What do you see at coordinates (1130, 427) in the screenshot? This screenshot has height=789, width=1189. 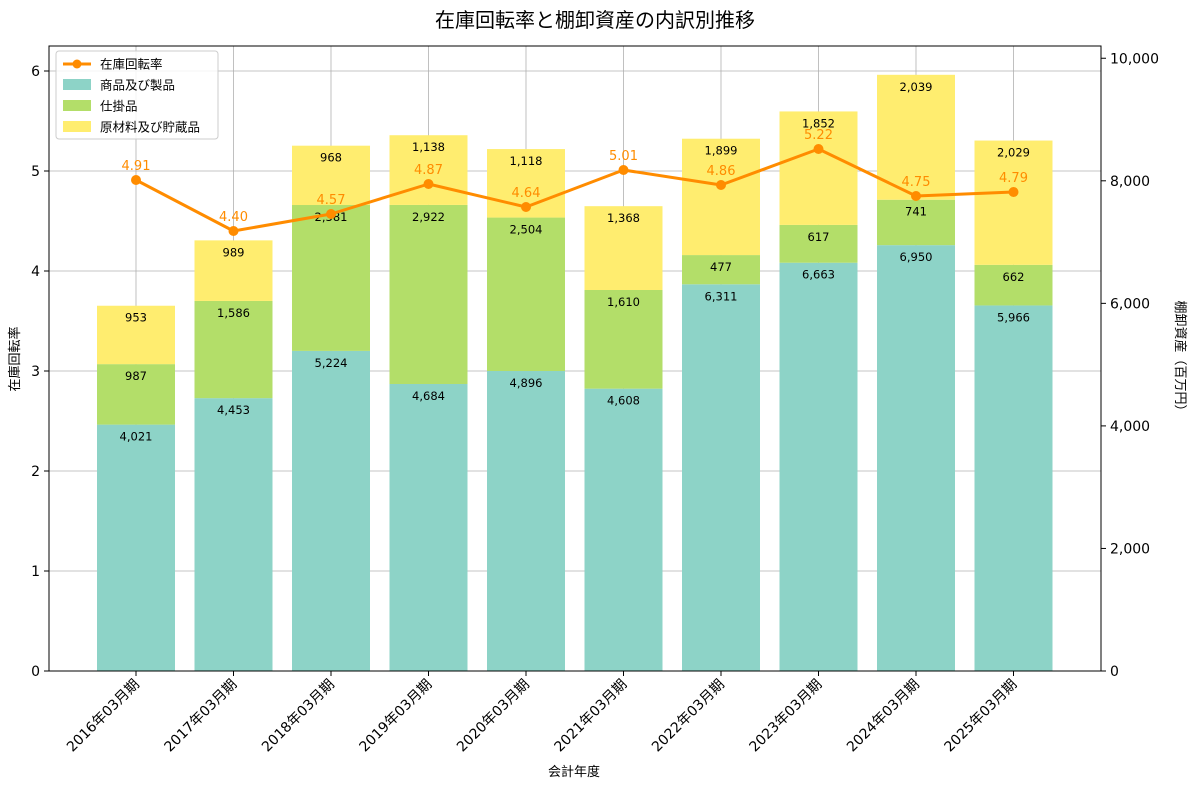 I see `y-right-tick-label: 4,000` at bounding box center [1130, 427].